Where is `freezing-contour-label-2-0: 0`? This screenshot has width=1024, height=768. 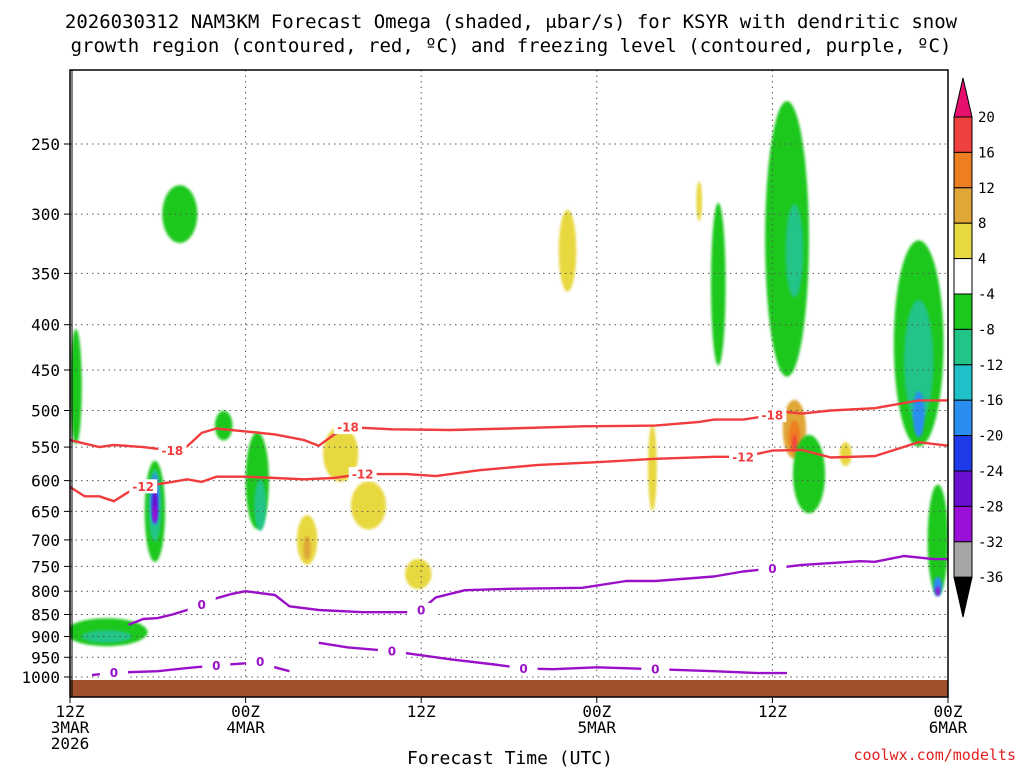 freezing-contour-label-2-0: 0 is located at coordinates (114, 673).